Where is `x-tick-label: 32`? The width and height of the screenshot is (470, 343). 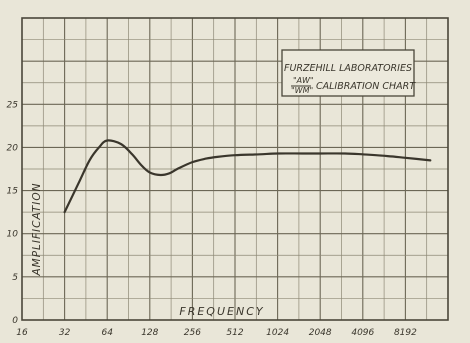
x-tick-label: 32 is located at coordinates (65, 333).